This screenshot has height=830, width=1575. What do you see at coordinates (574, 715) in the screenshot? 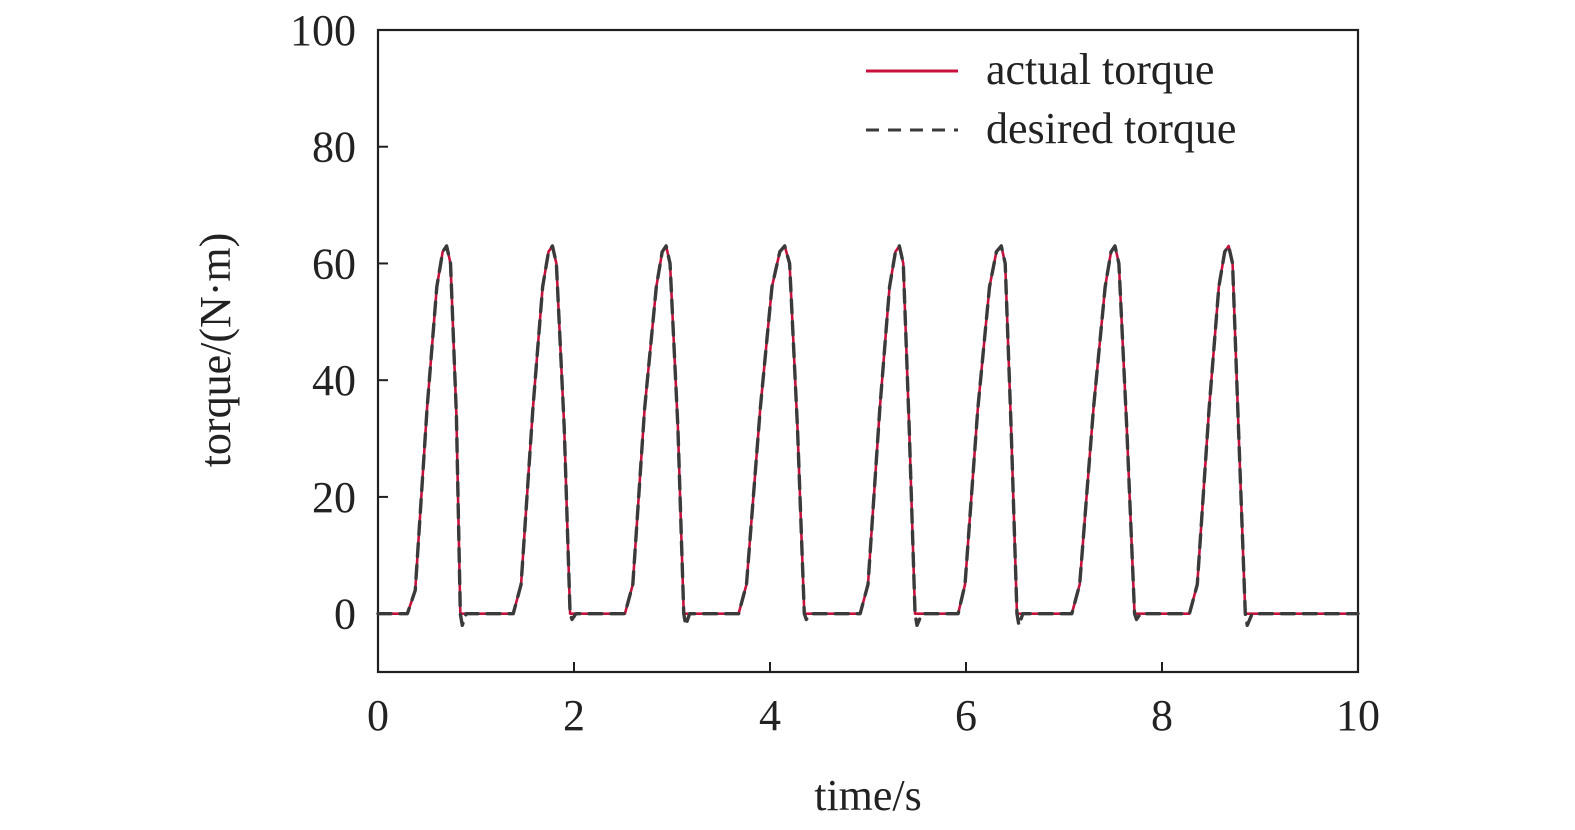
I see `x-tick-label: 2` at bounding box center [574, 715].